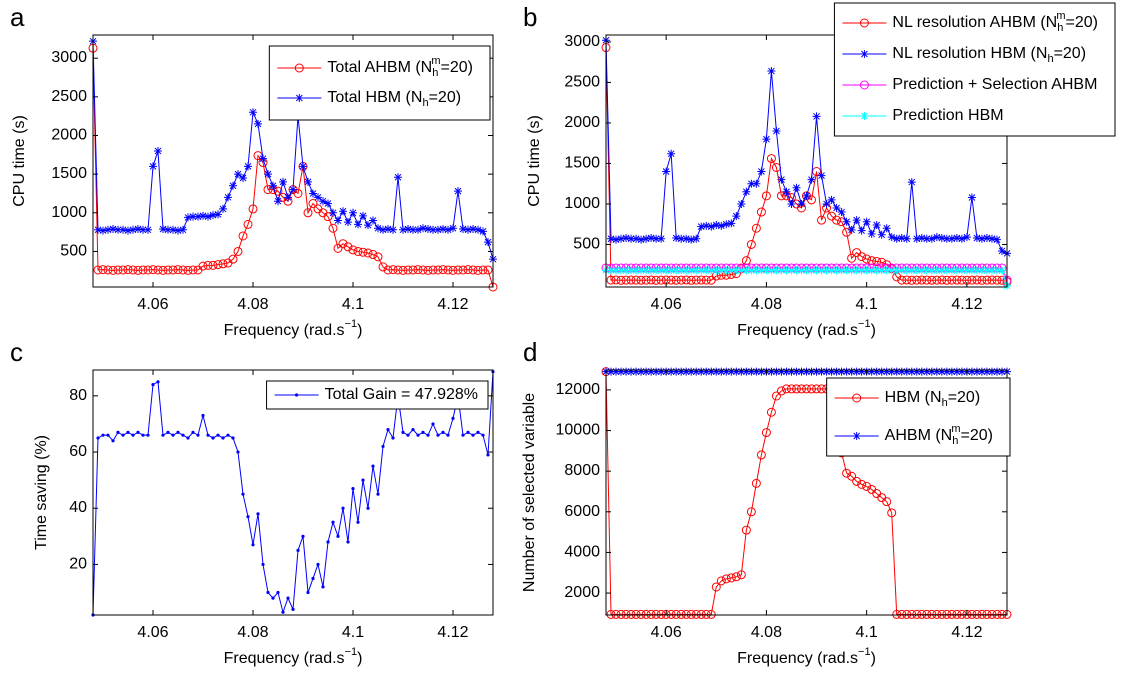  I want to click on panel-label: c, so click(16, 352).